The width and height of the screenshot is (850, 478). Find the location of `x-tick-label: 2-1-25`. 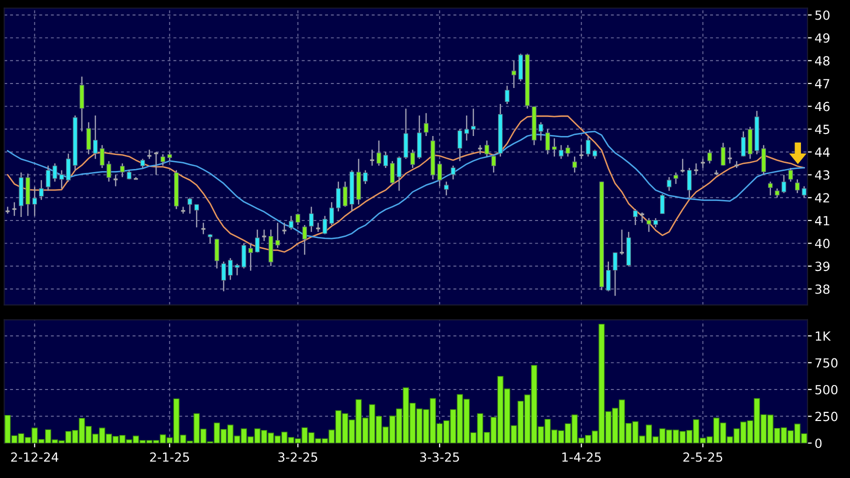

x-tick-label: 2-1-25 is located at coordinates (169, 457).